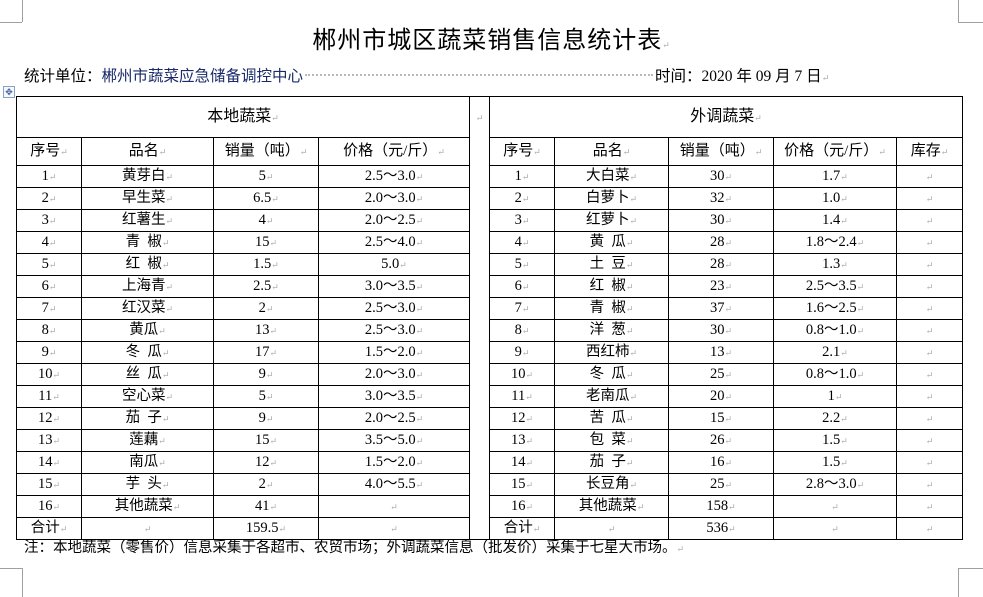 This screenshot has height=597, width=983. I want to click on local-name-cell: 红汉菜, so click(147, 308).